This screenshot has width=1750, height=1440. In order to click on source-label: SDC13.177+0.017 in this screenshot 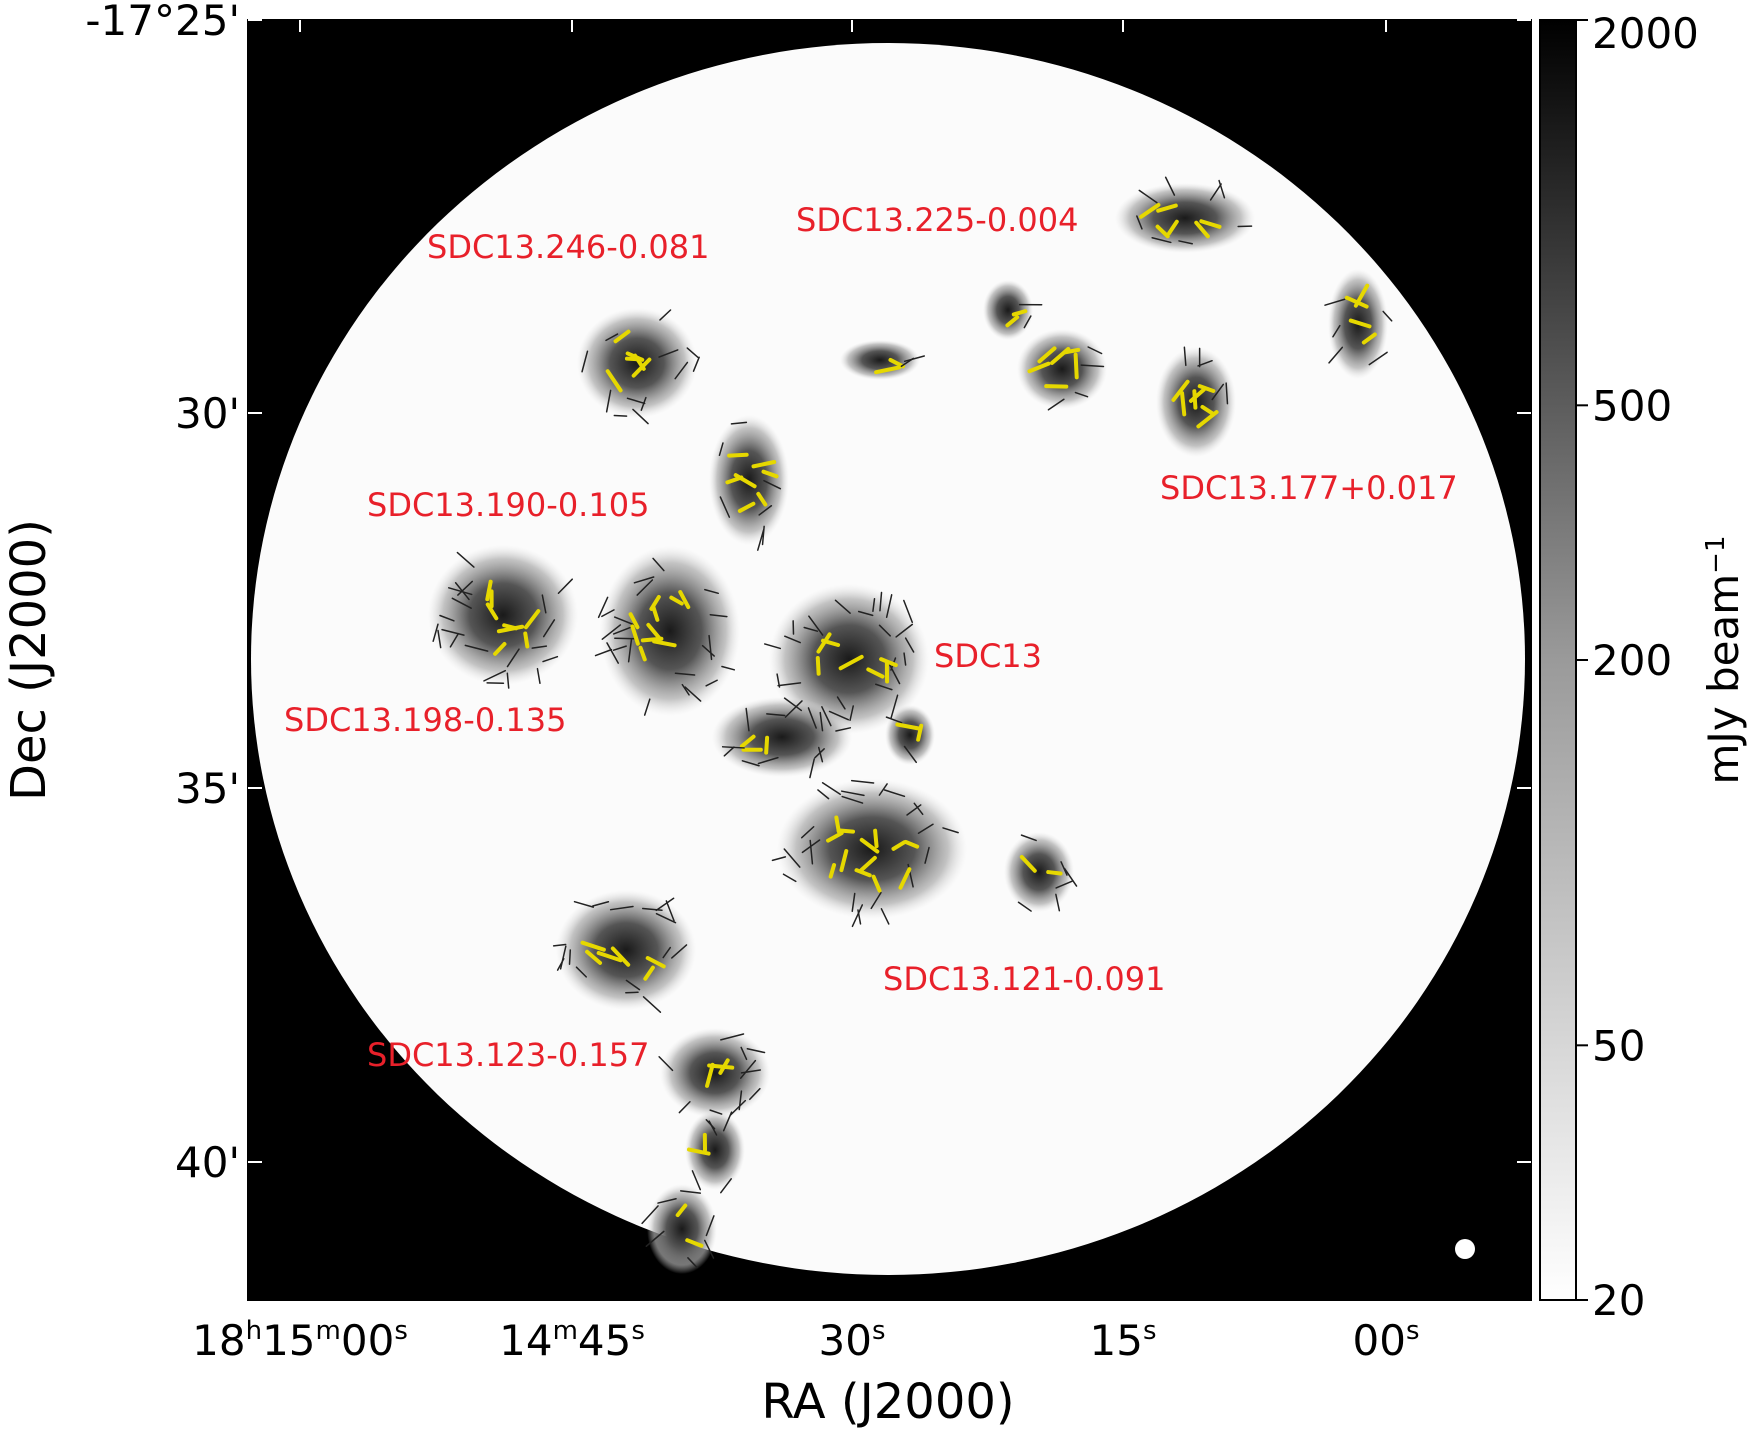, I will do `click(1309, 488)`.